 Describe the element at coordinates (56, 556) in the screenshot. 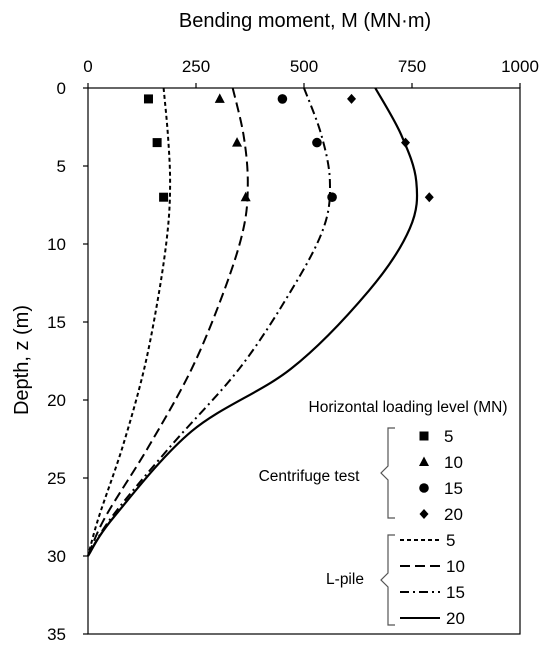

I see `y-tick-label: 30` at that location.